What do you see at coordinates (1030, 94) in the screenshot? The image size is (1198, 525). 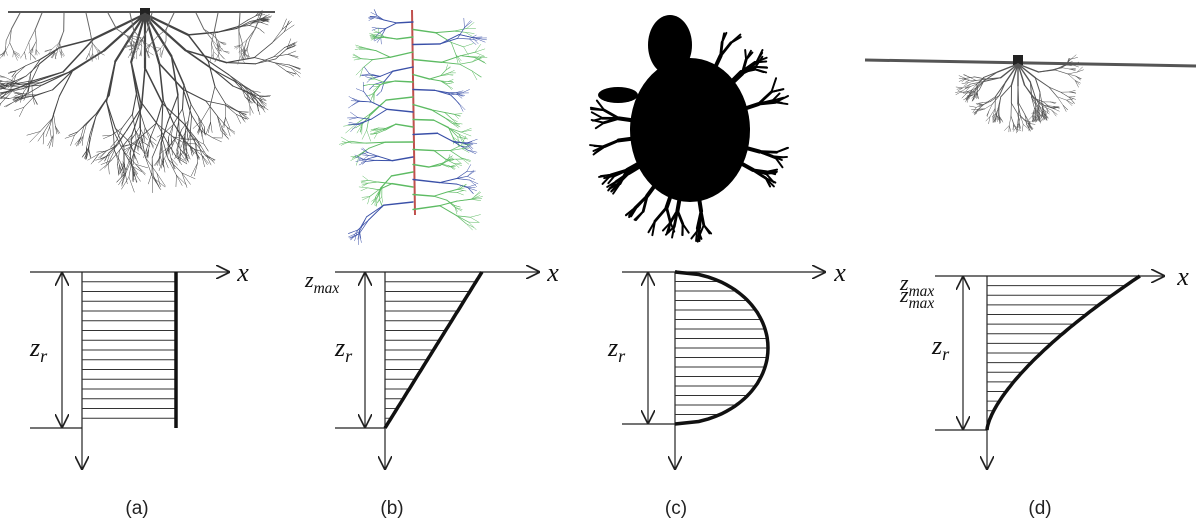 I see `root-image-d` at bounding box center [1030, 94].